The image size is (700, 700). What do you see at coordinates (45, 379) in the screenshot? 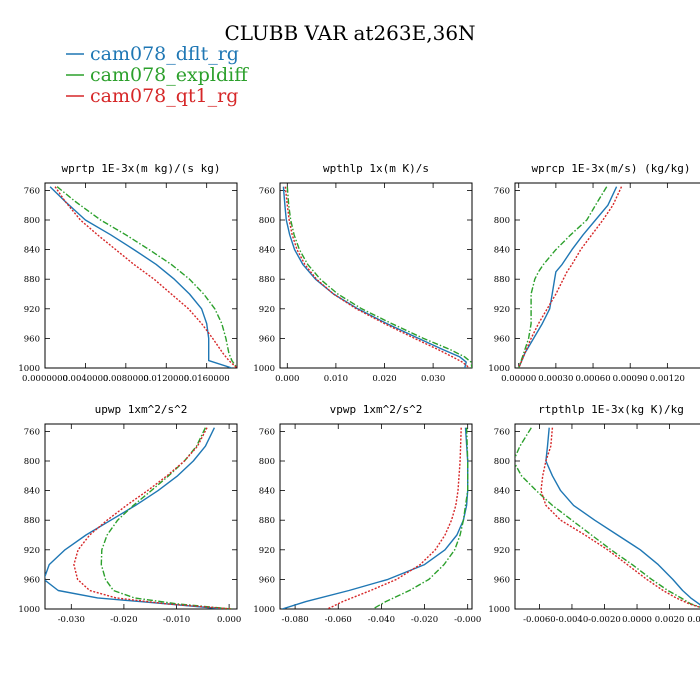
I see `x-tick-label: 0.0000000` at bounding box center [45, 379].